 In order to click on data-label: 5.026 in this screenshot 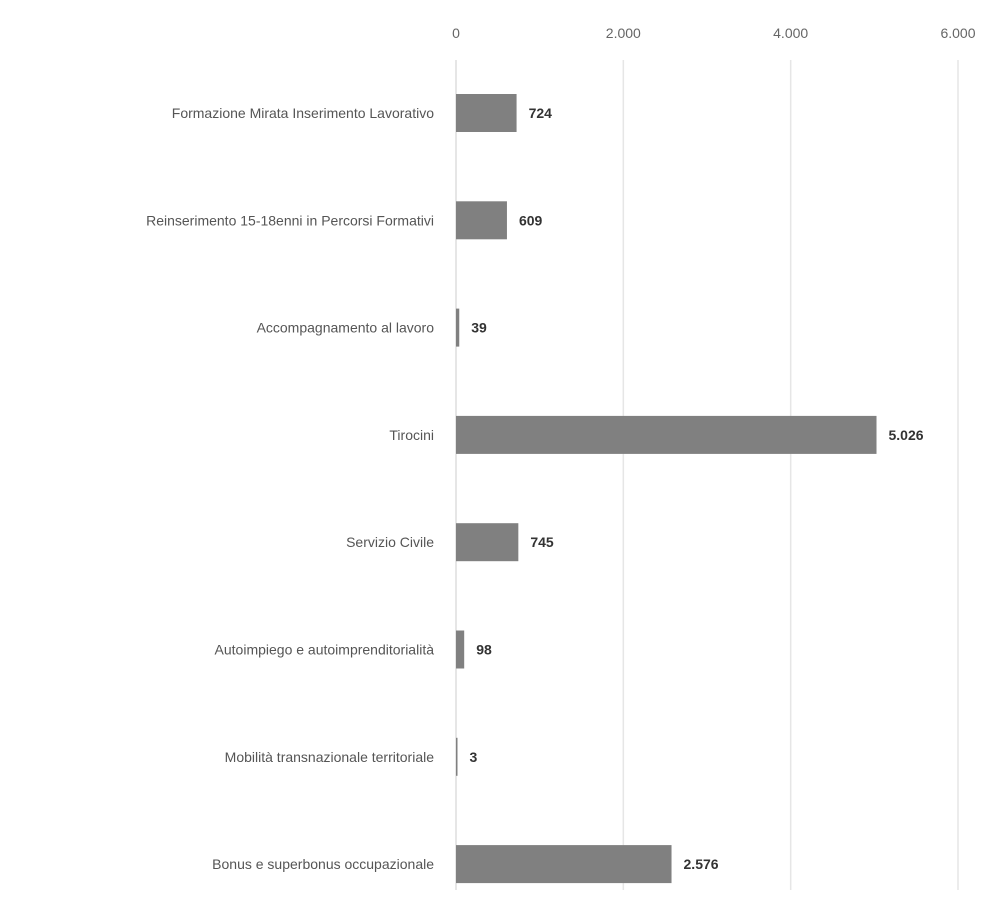, I will do `click(906, 435)`.